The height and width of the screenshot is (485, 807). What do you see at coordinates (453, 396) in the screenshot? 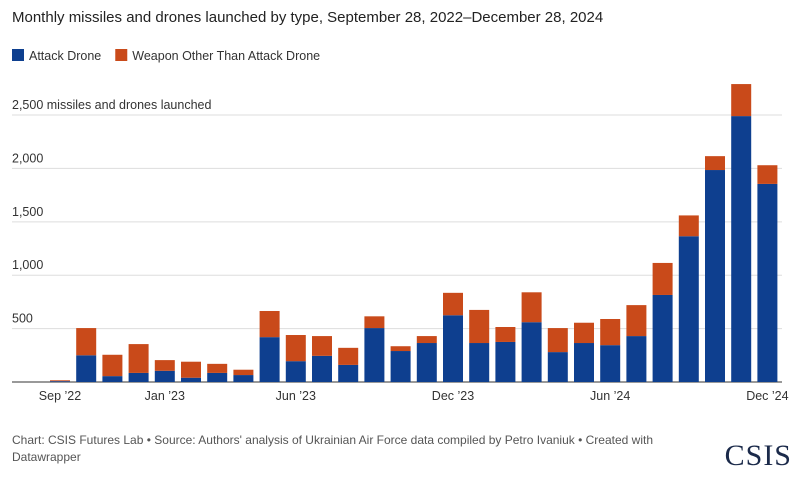
I see `x-tick-label: Dec ’23` at bounding box center [453, 396].